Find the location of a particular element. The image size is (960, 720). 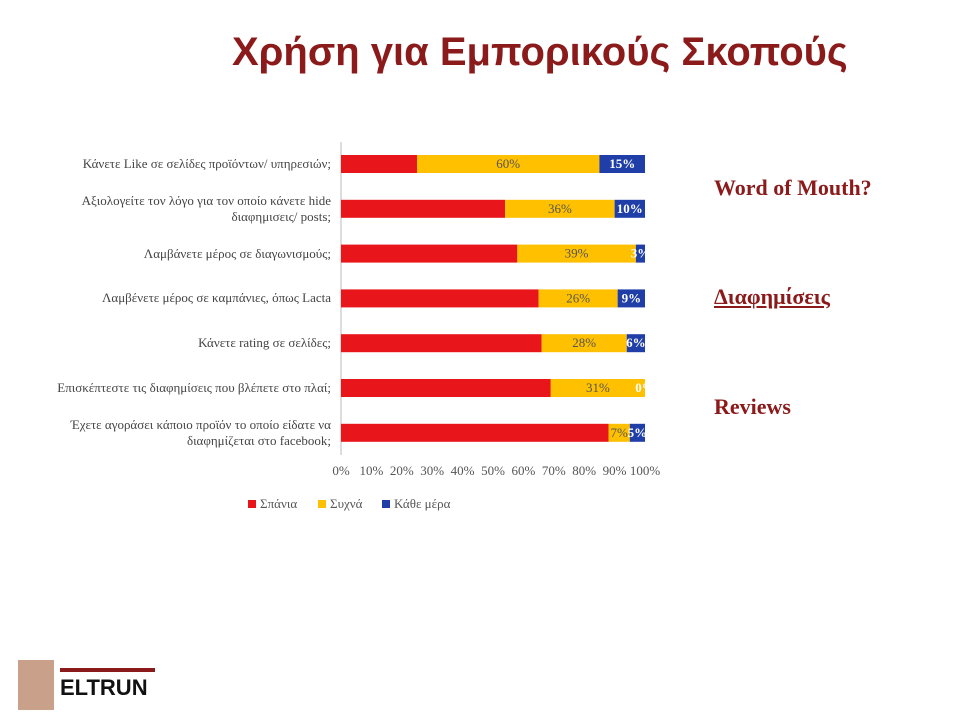

data-label: 7% is located at coordinates (619, 432).